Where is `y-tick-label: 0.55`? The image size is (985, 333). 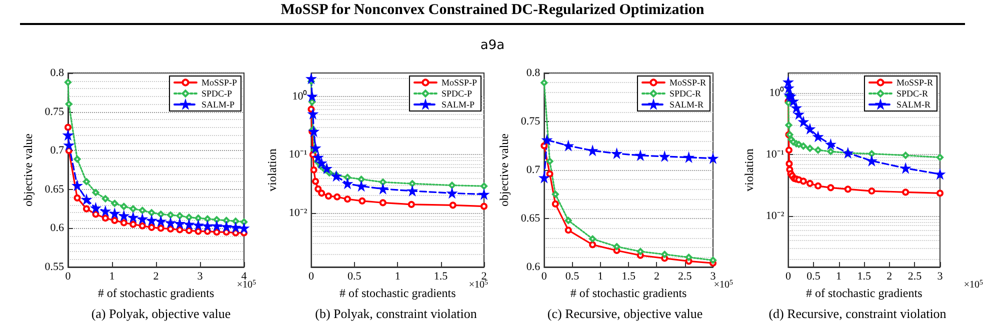
y-tick-label: 0.55 is located at coordinates (54, 267).